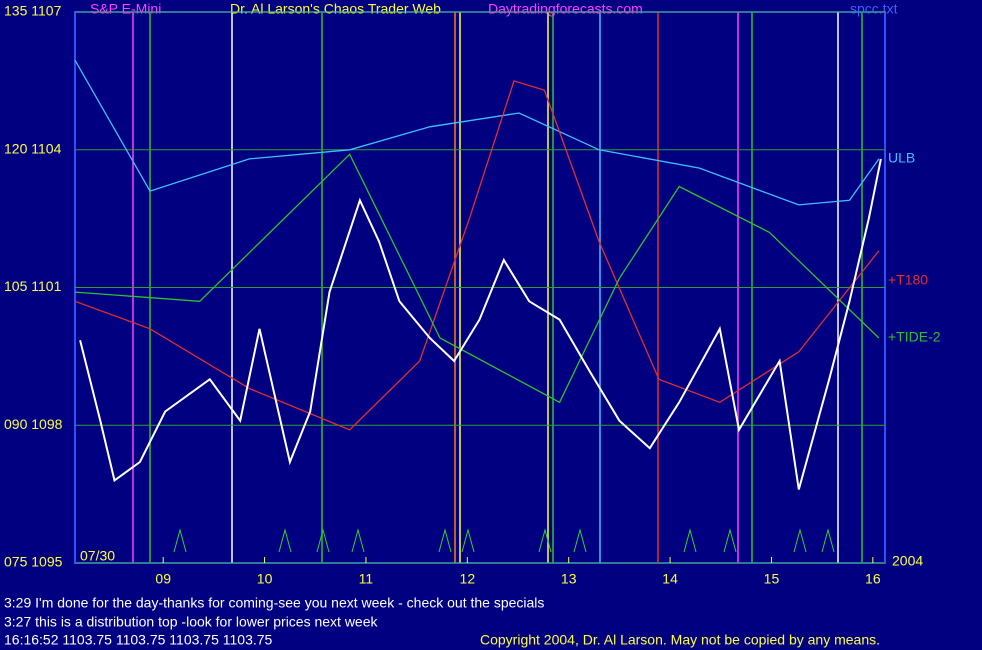 Image resolution: width=982 pixels, height=650 pixels. What do you see at coordinates (901, 158) in the screenshot?
I see `series-label: ULB` at bounding box center [901, 158].